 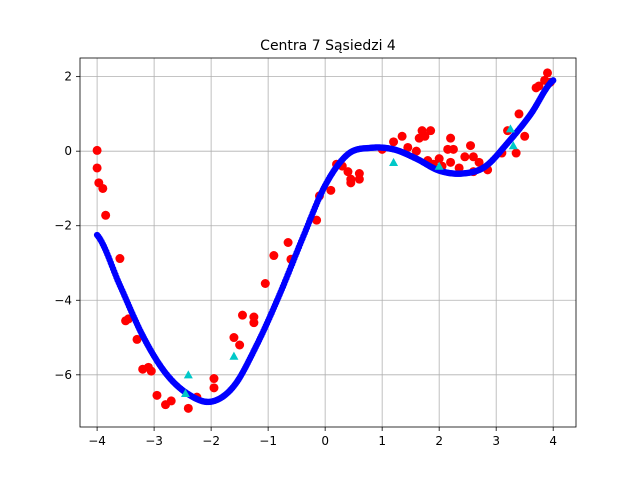 I want to click on y-tick-label: 2, so click(x=68, y=77).